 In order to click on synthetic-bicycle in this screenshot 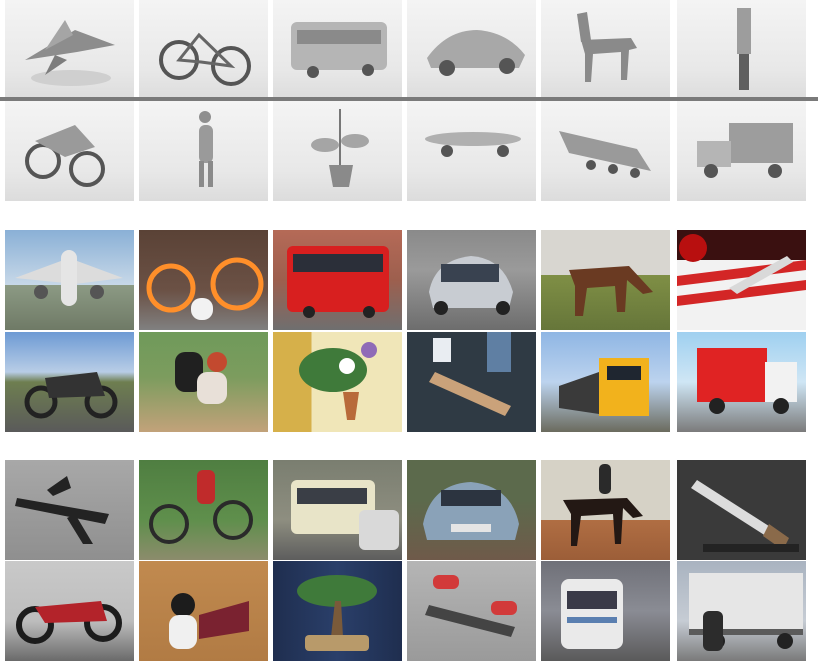, I will do `click(203, 50)`.